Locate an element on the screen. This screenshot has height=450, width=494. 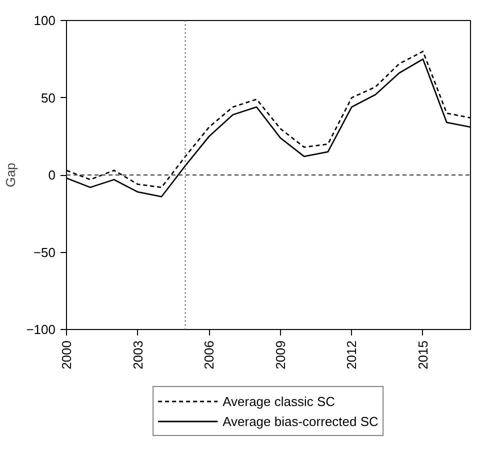
y-tick-label: 100 is located at coordinates (45, 20).